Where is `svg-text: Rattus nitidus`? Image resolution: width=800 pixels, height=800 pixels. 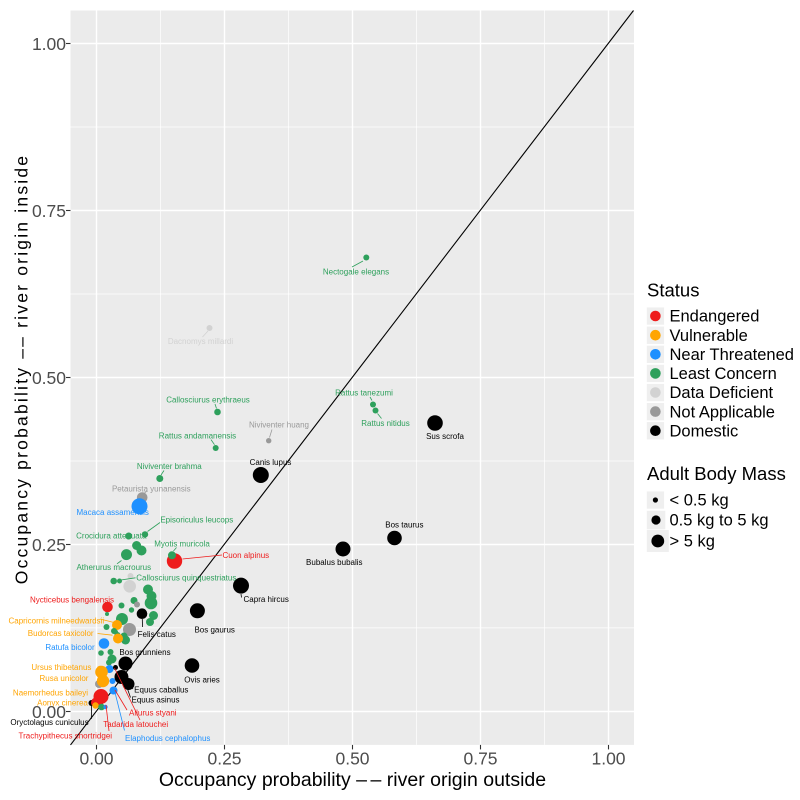
svg-text: Rattus nitidus is located at coordinates (385, 423).